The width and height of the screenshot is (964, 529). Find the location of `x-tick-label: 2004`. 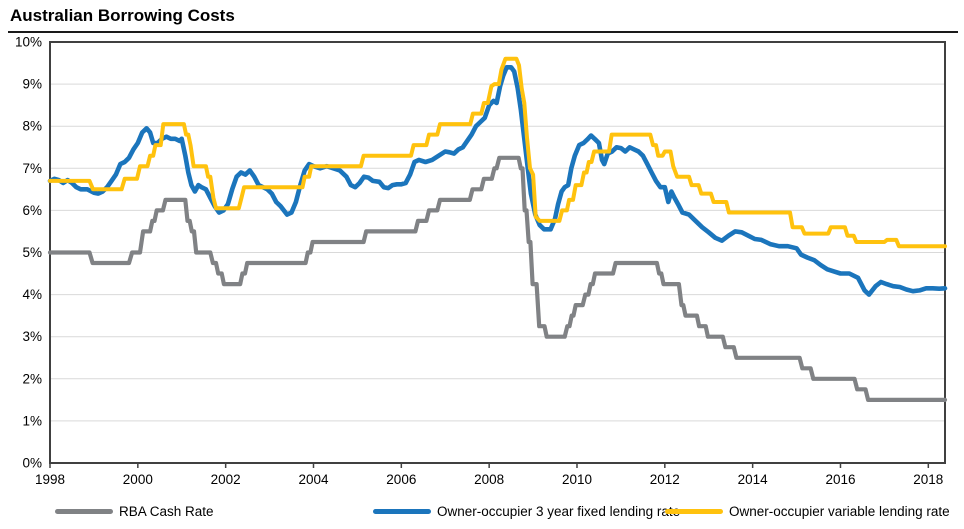

x-tick-label: 2004 is located at coordinates (313, 479).